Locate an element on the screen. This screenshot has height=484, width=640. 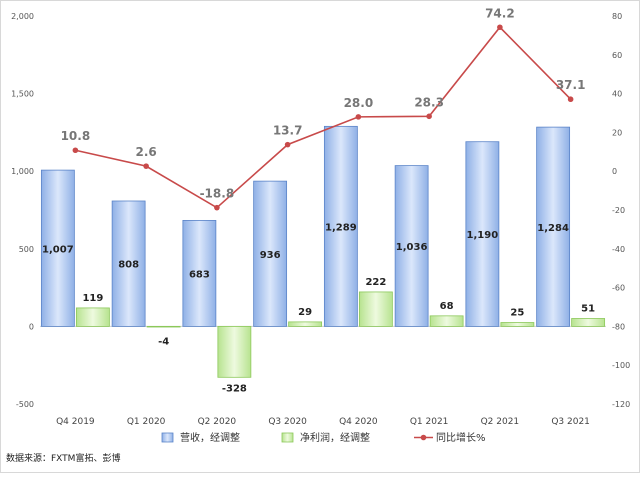
y-right-tick-label: -120 is located at coordinates (621, 404).